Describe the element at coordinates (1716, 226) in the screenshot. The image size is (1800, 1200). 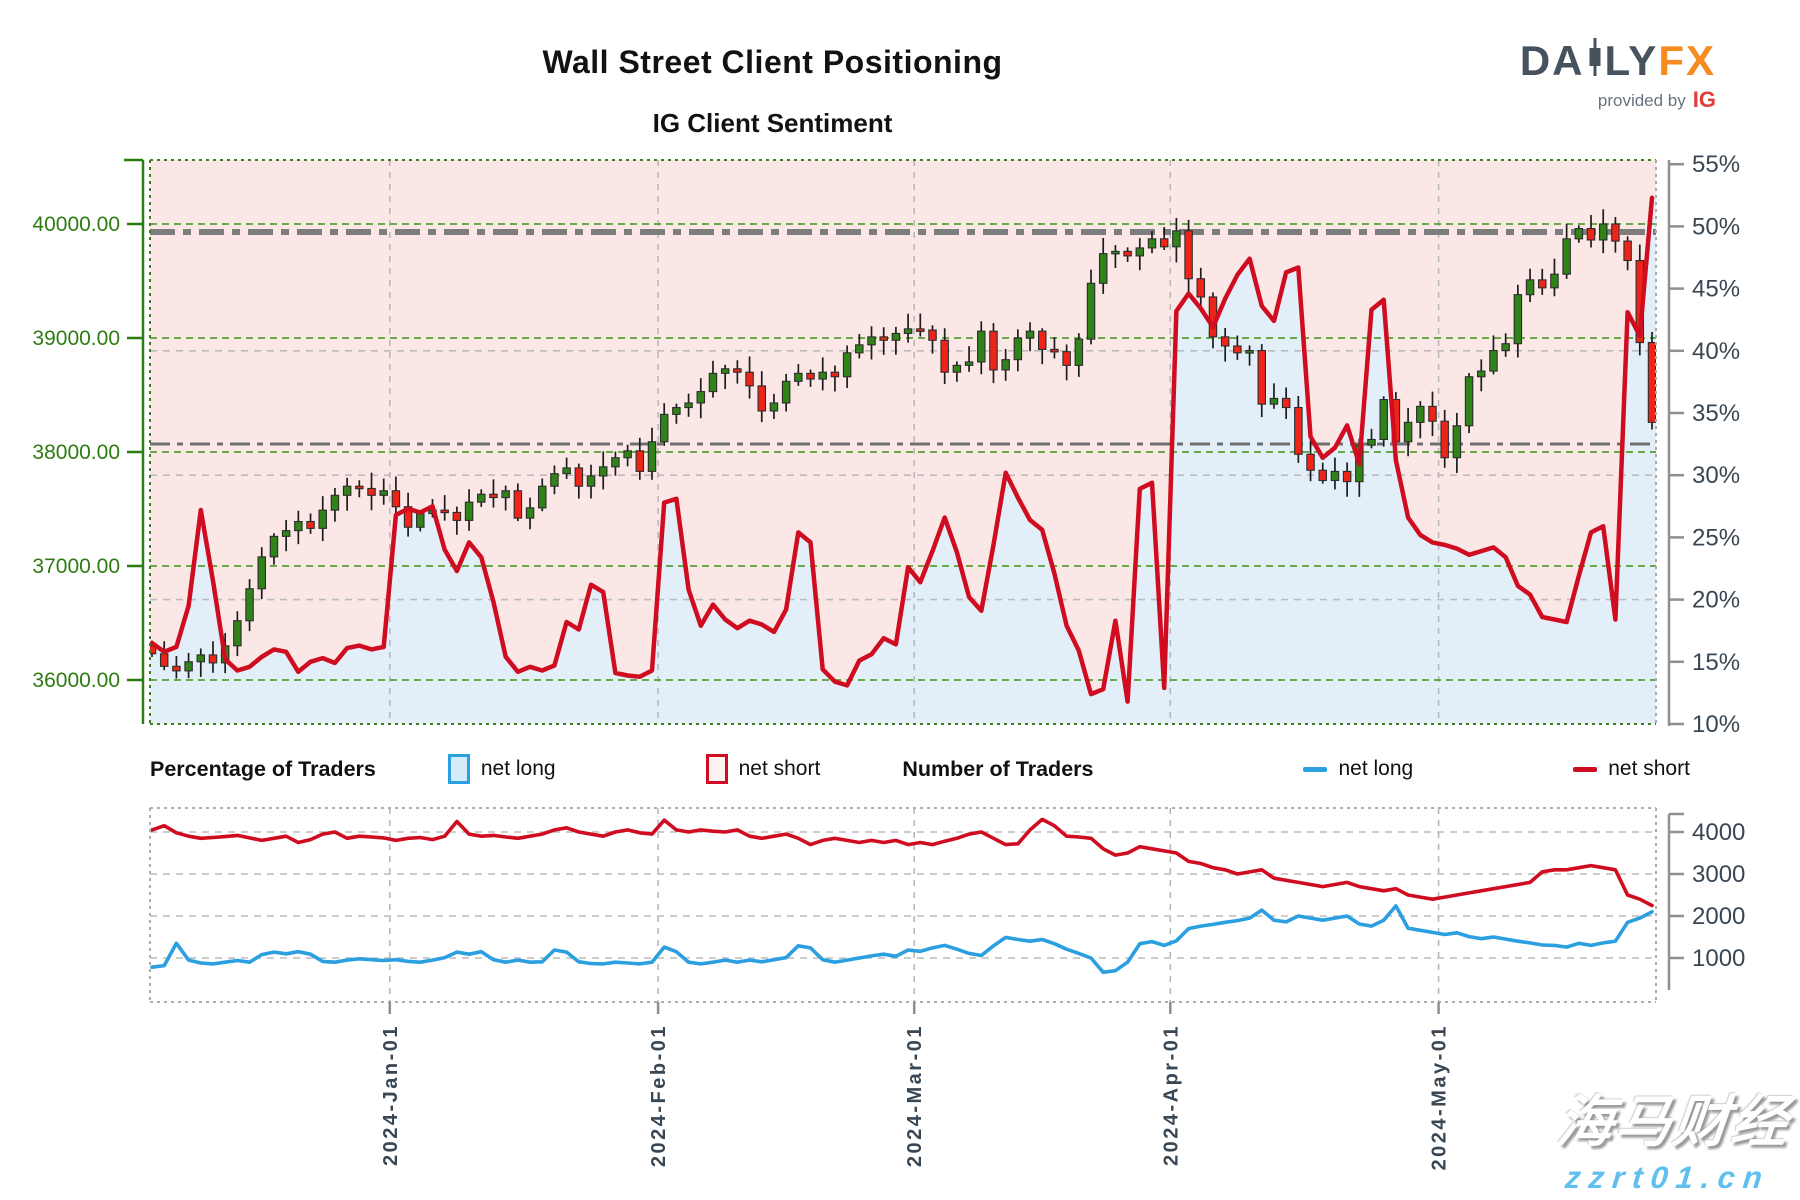
I see `svg-text: 50%` at that location.